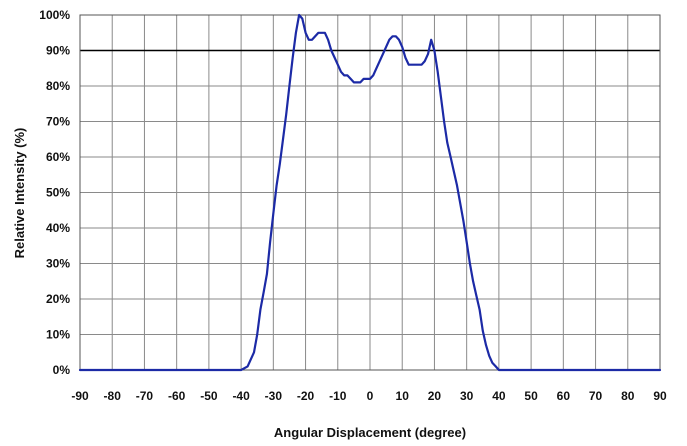 This screenshot has width=687, height=446. I want to click on x-tick-label: -90, so click(80, 396).